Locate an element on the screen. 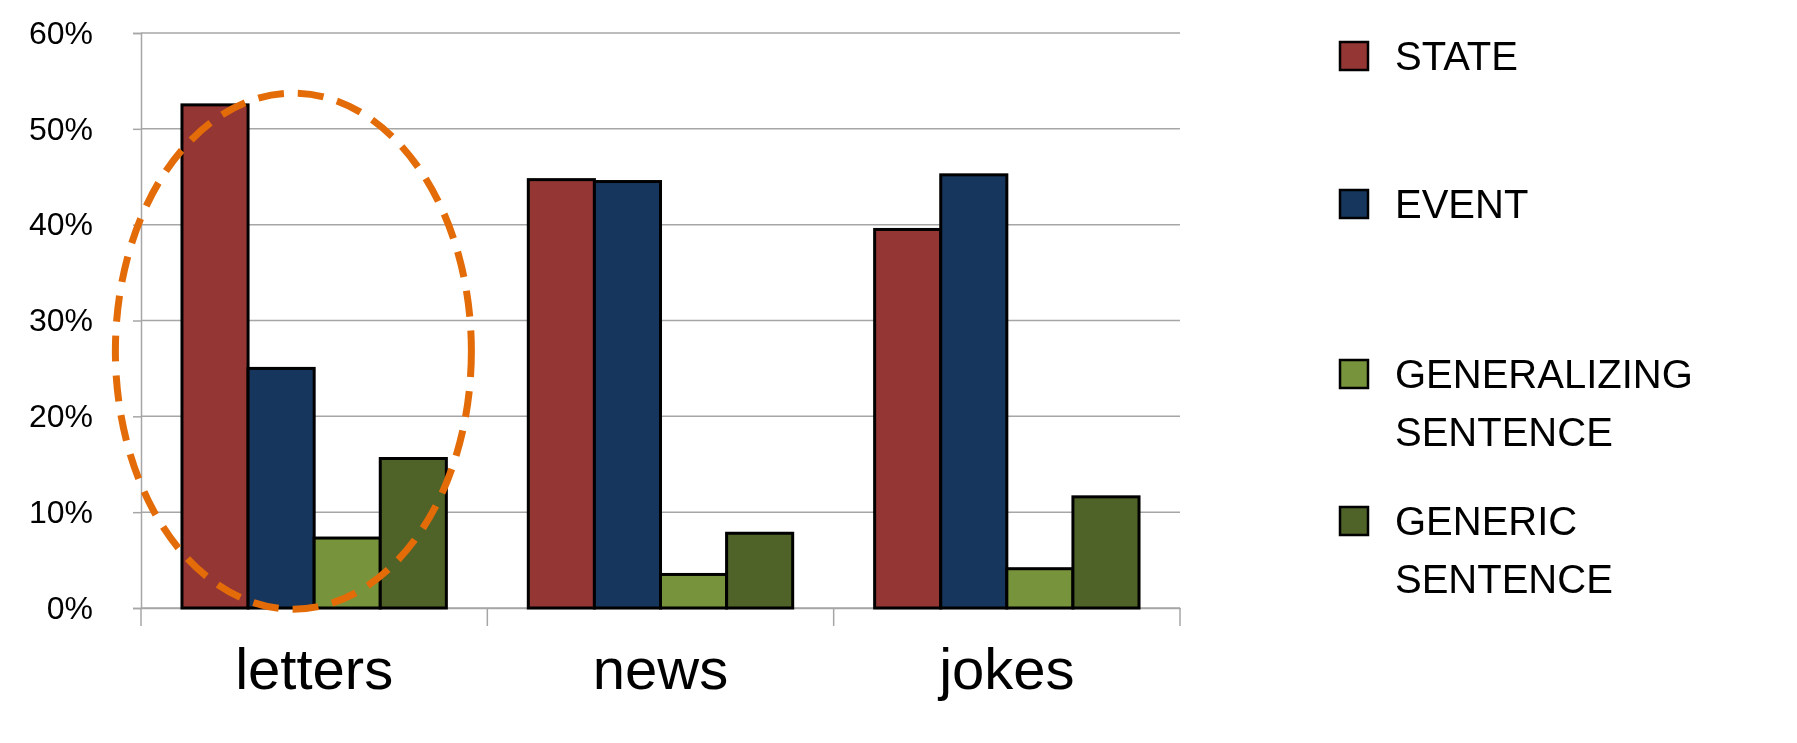 This screenshot has height=743, width=1797. y-tick-label: 10% is located at coordinates (60, 511).